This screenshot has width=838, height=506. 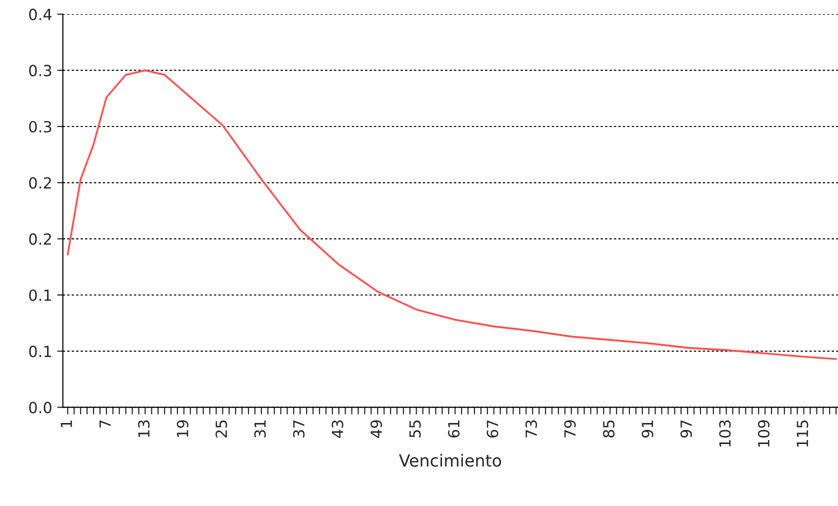 What do you see at coordinates (299, 429) in the screenshot?
I see `x-tick-label: 37` at bounding box center [299, 429].